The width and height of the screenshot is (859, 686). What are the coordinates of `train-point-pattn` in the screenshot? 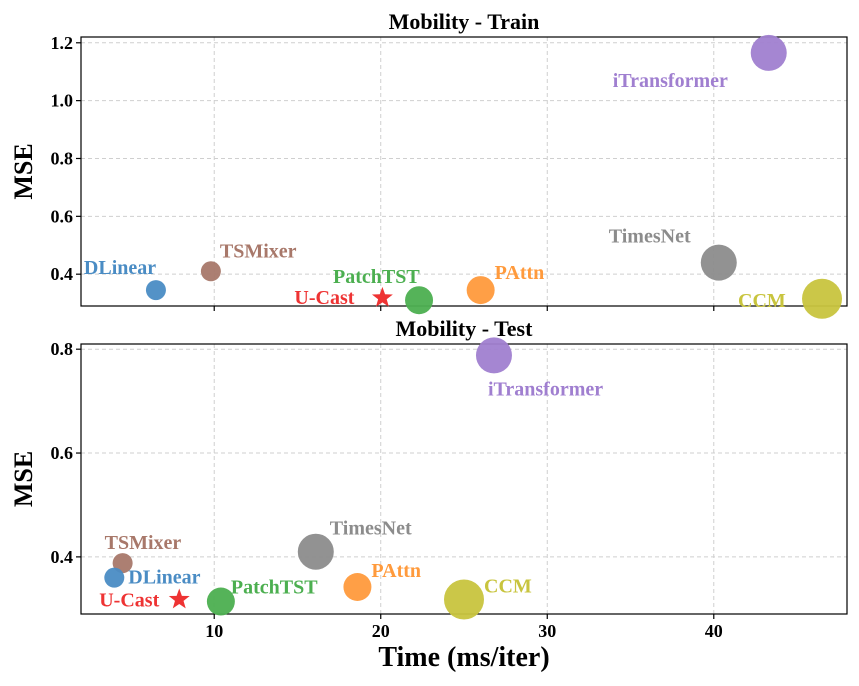 It's located at (480, 290).